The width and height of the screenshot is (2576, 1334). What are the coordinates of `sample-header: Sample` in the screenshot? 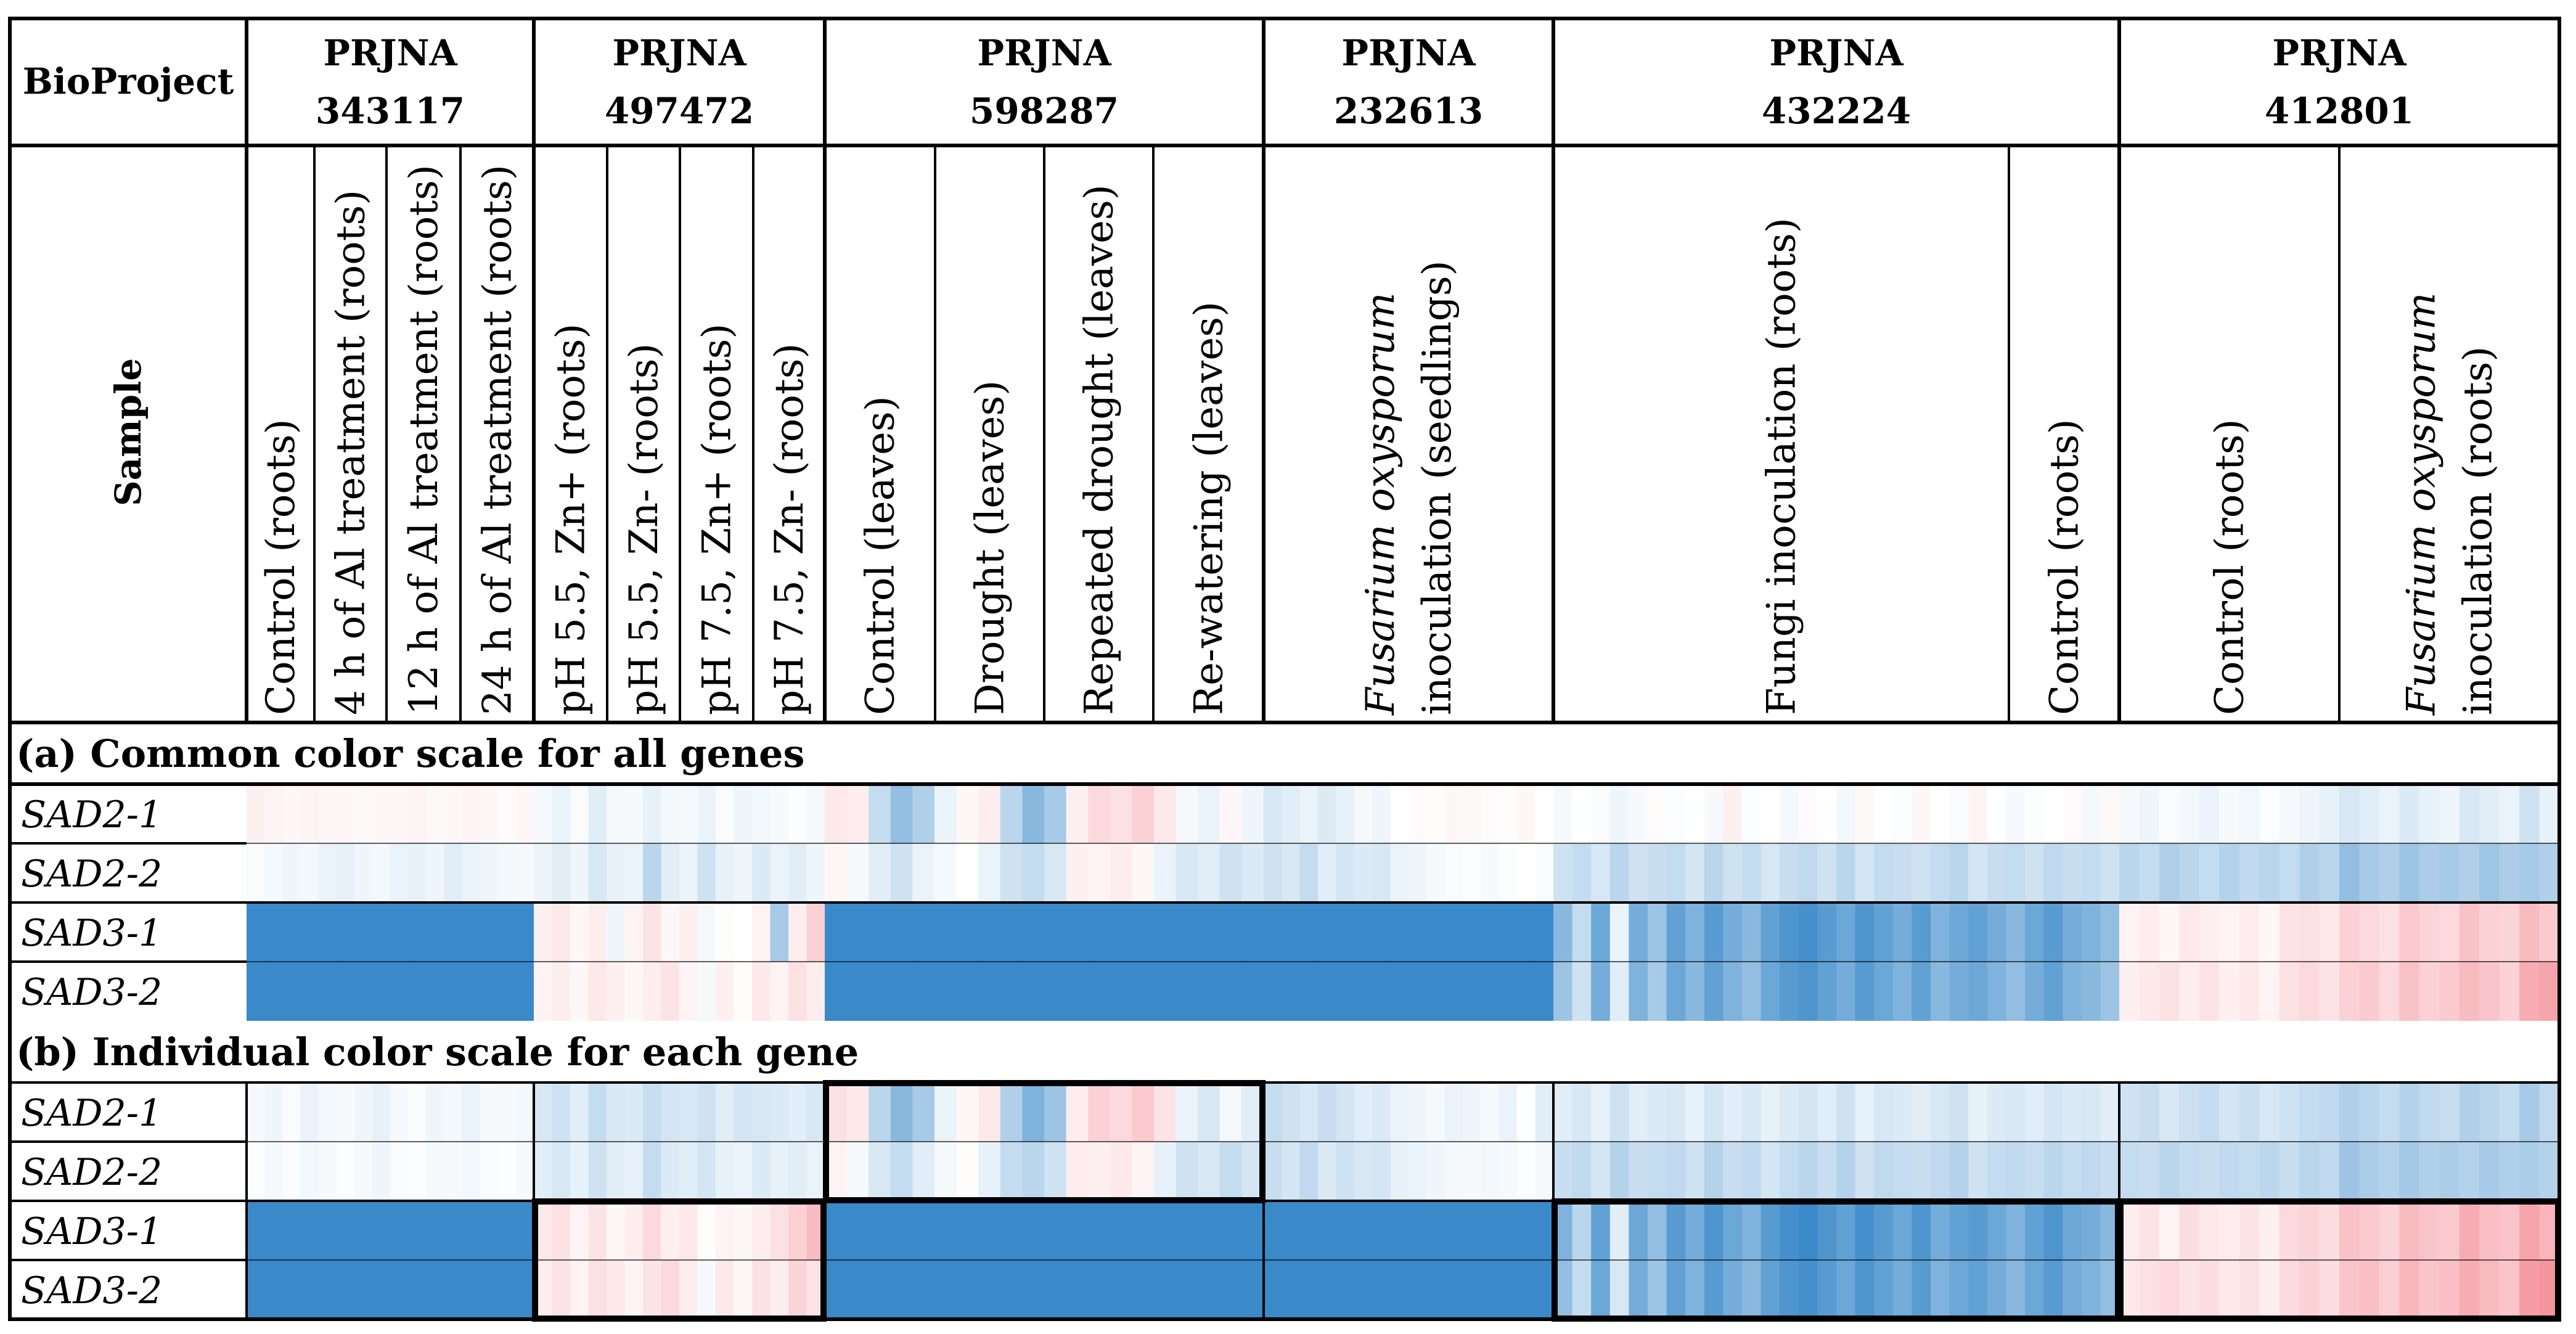 It's located at (128, 432).